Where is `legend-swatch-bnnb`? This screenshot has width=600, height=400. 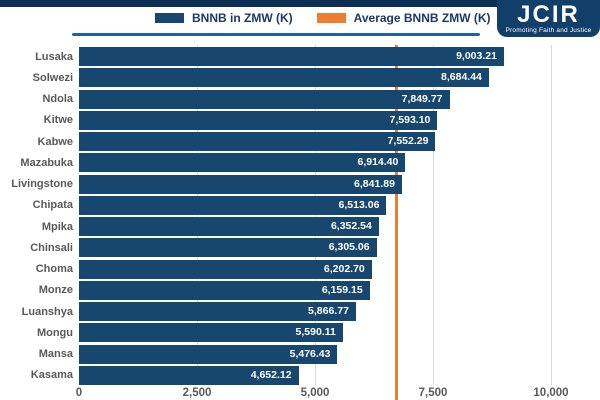
legend-swatch-bnnb is located at coordinates (169, 18).